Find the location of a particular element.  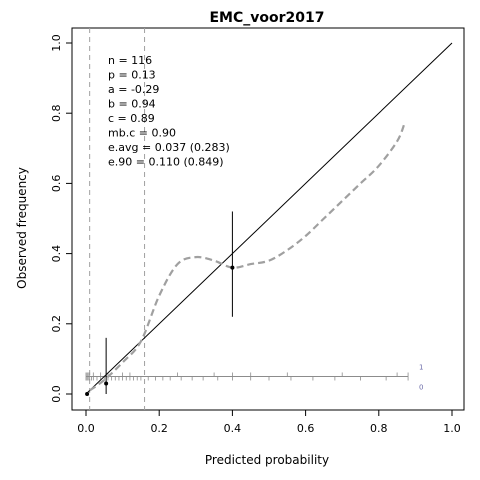

y-axis-label: Observed frequency is located at coordinates (22, 228).